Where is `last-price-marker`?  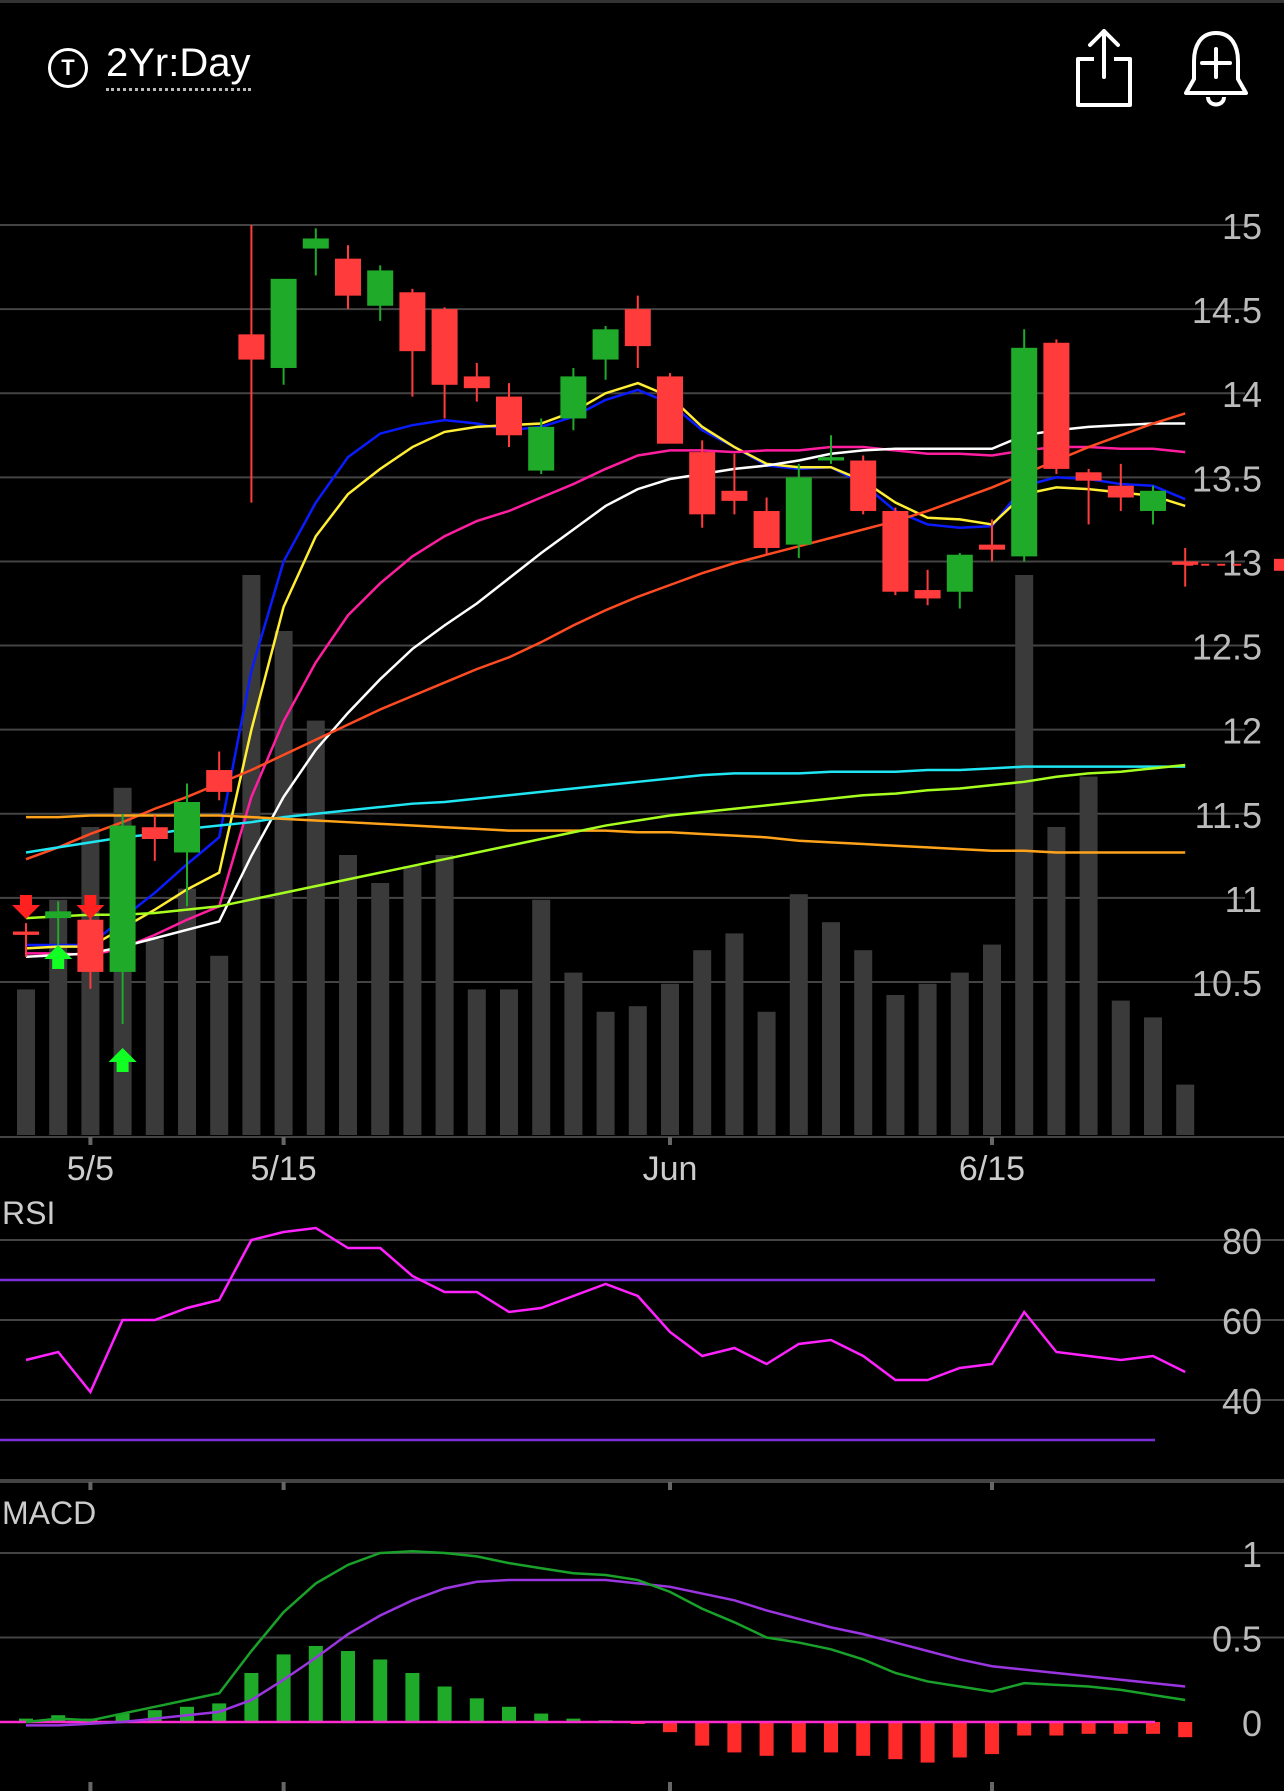
last-price-marker is located at coordinates (1279, 564).